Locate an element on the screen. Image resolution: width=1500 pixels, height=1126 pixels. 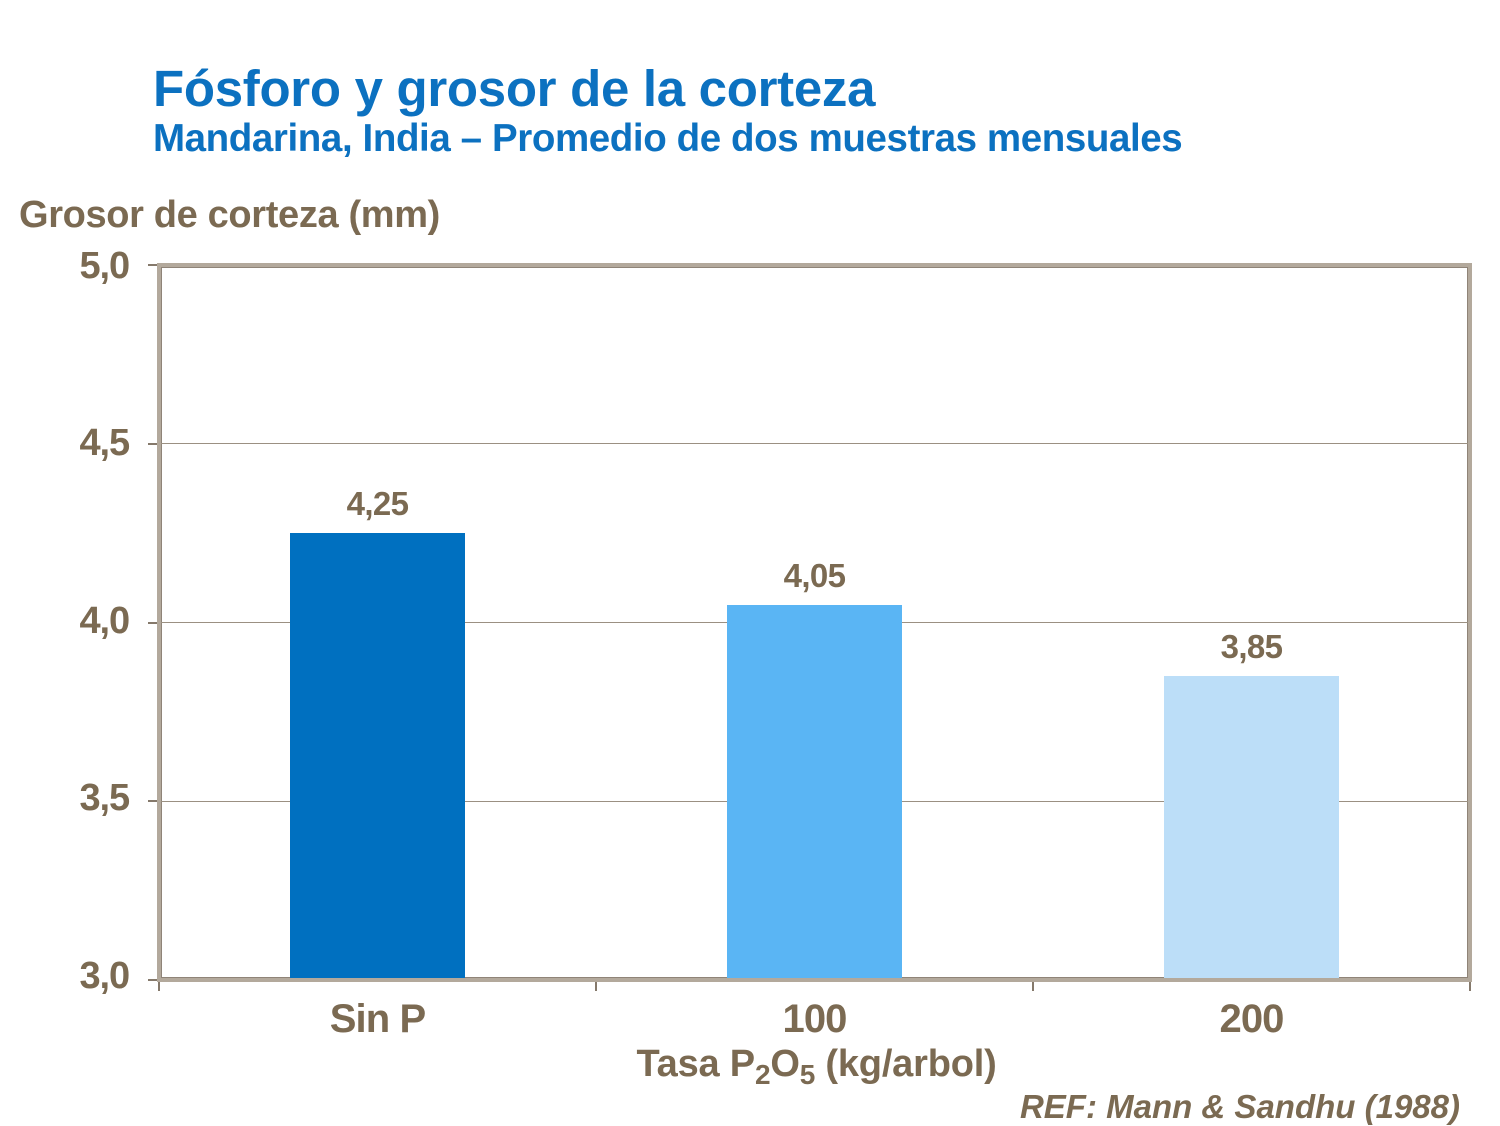
y-tick-label: 3,5 is located at coordinates (104, 798).